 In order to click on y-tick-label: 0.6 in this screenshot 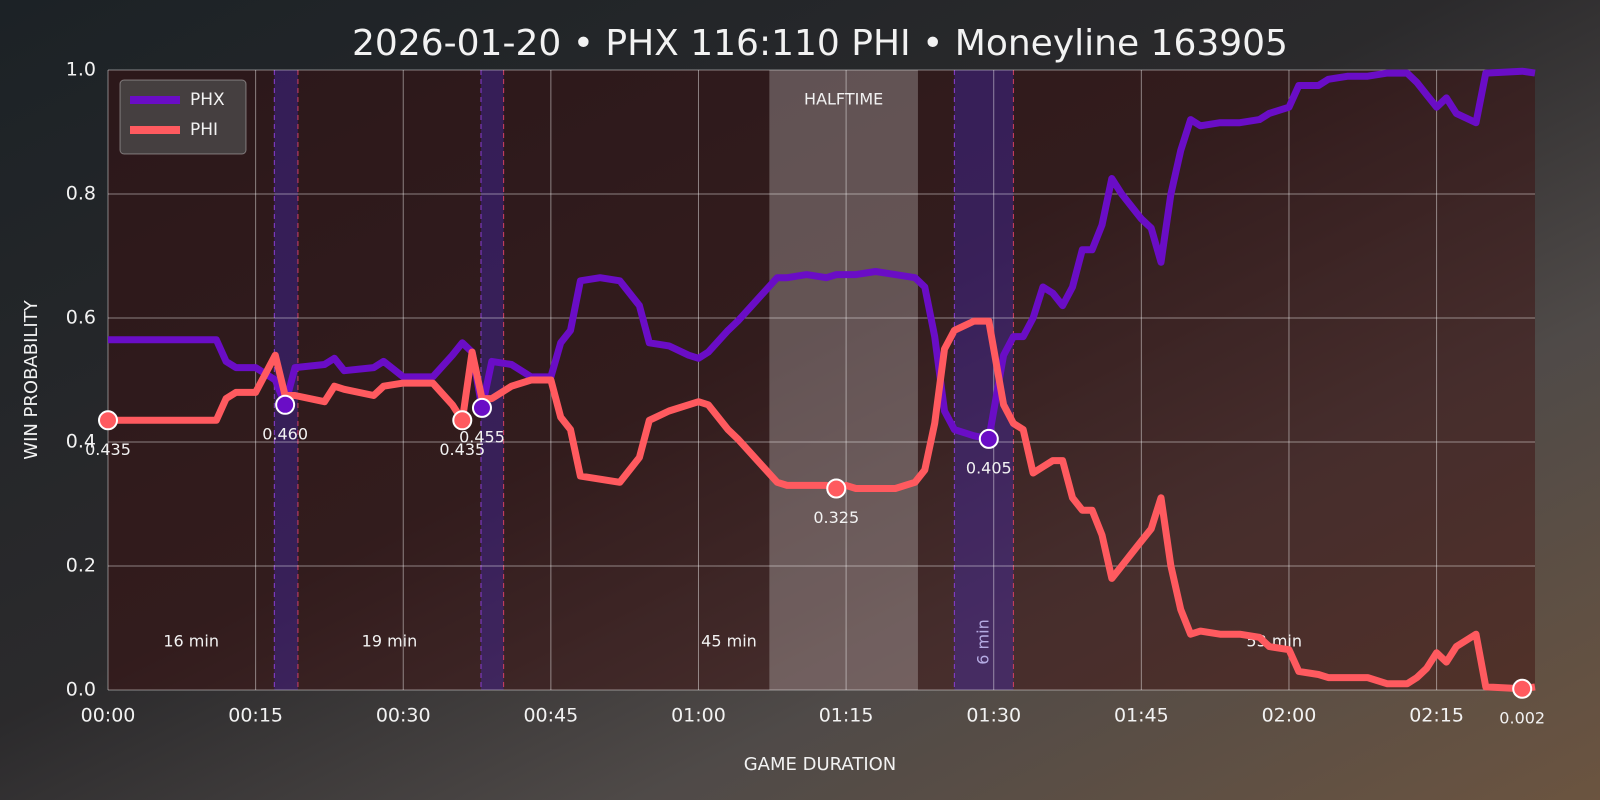, I will do `click(81, 318)`.